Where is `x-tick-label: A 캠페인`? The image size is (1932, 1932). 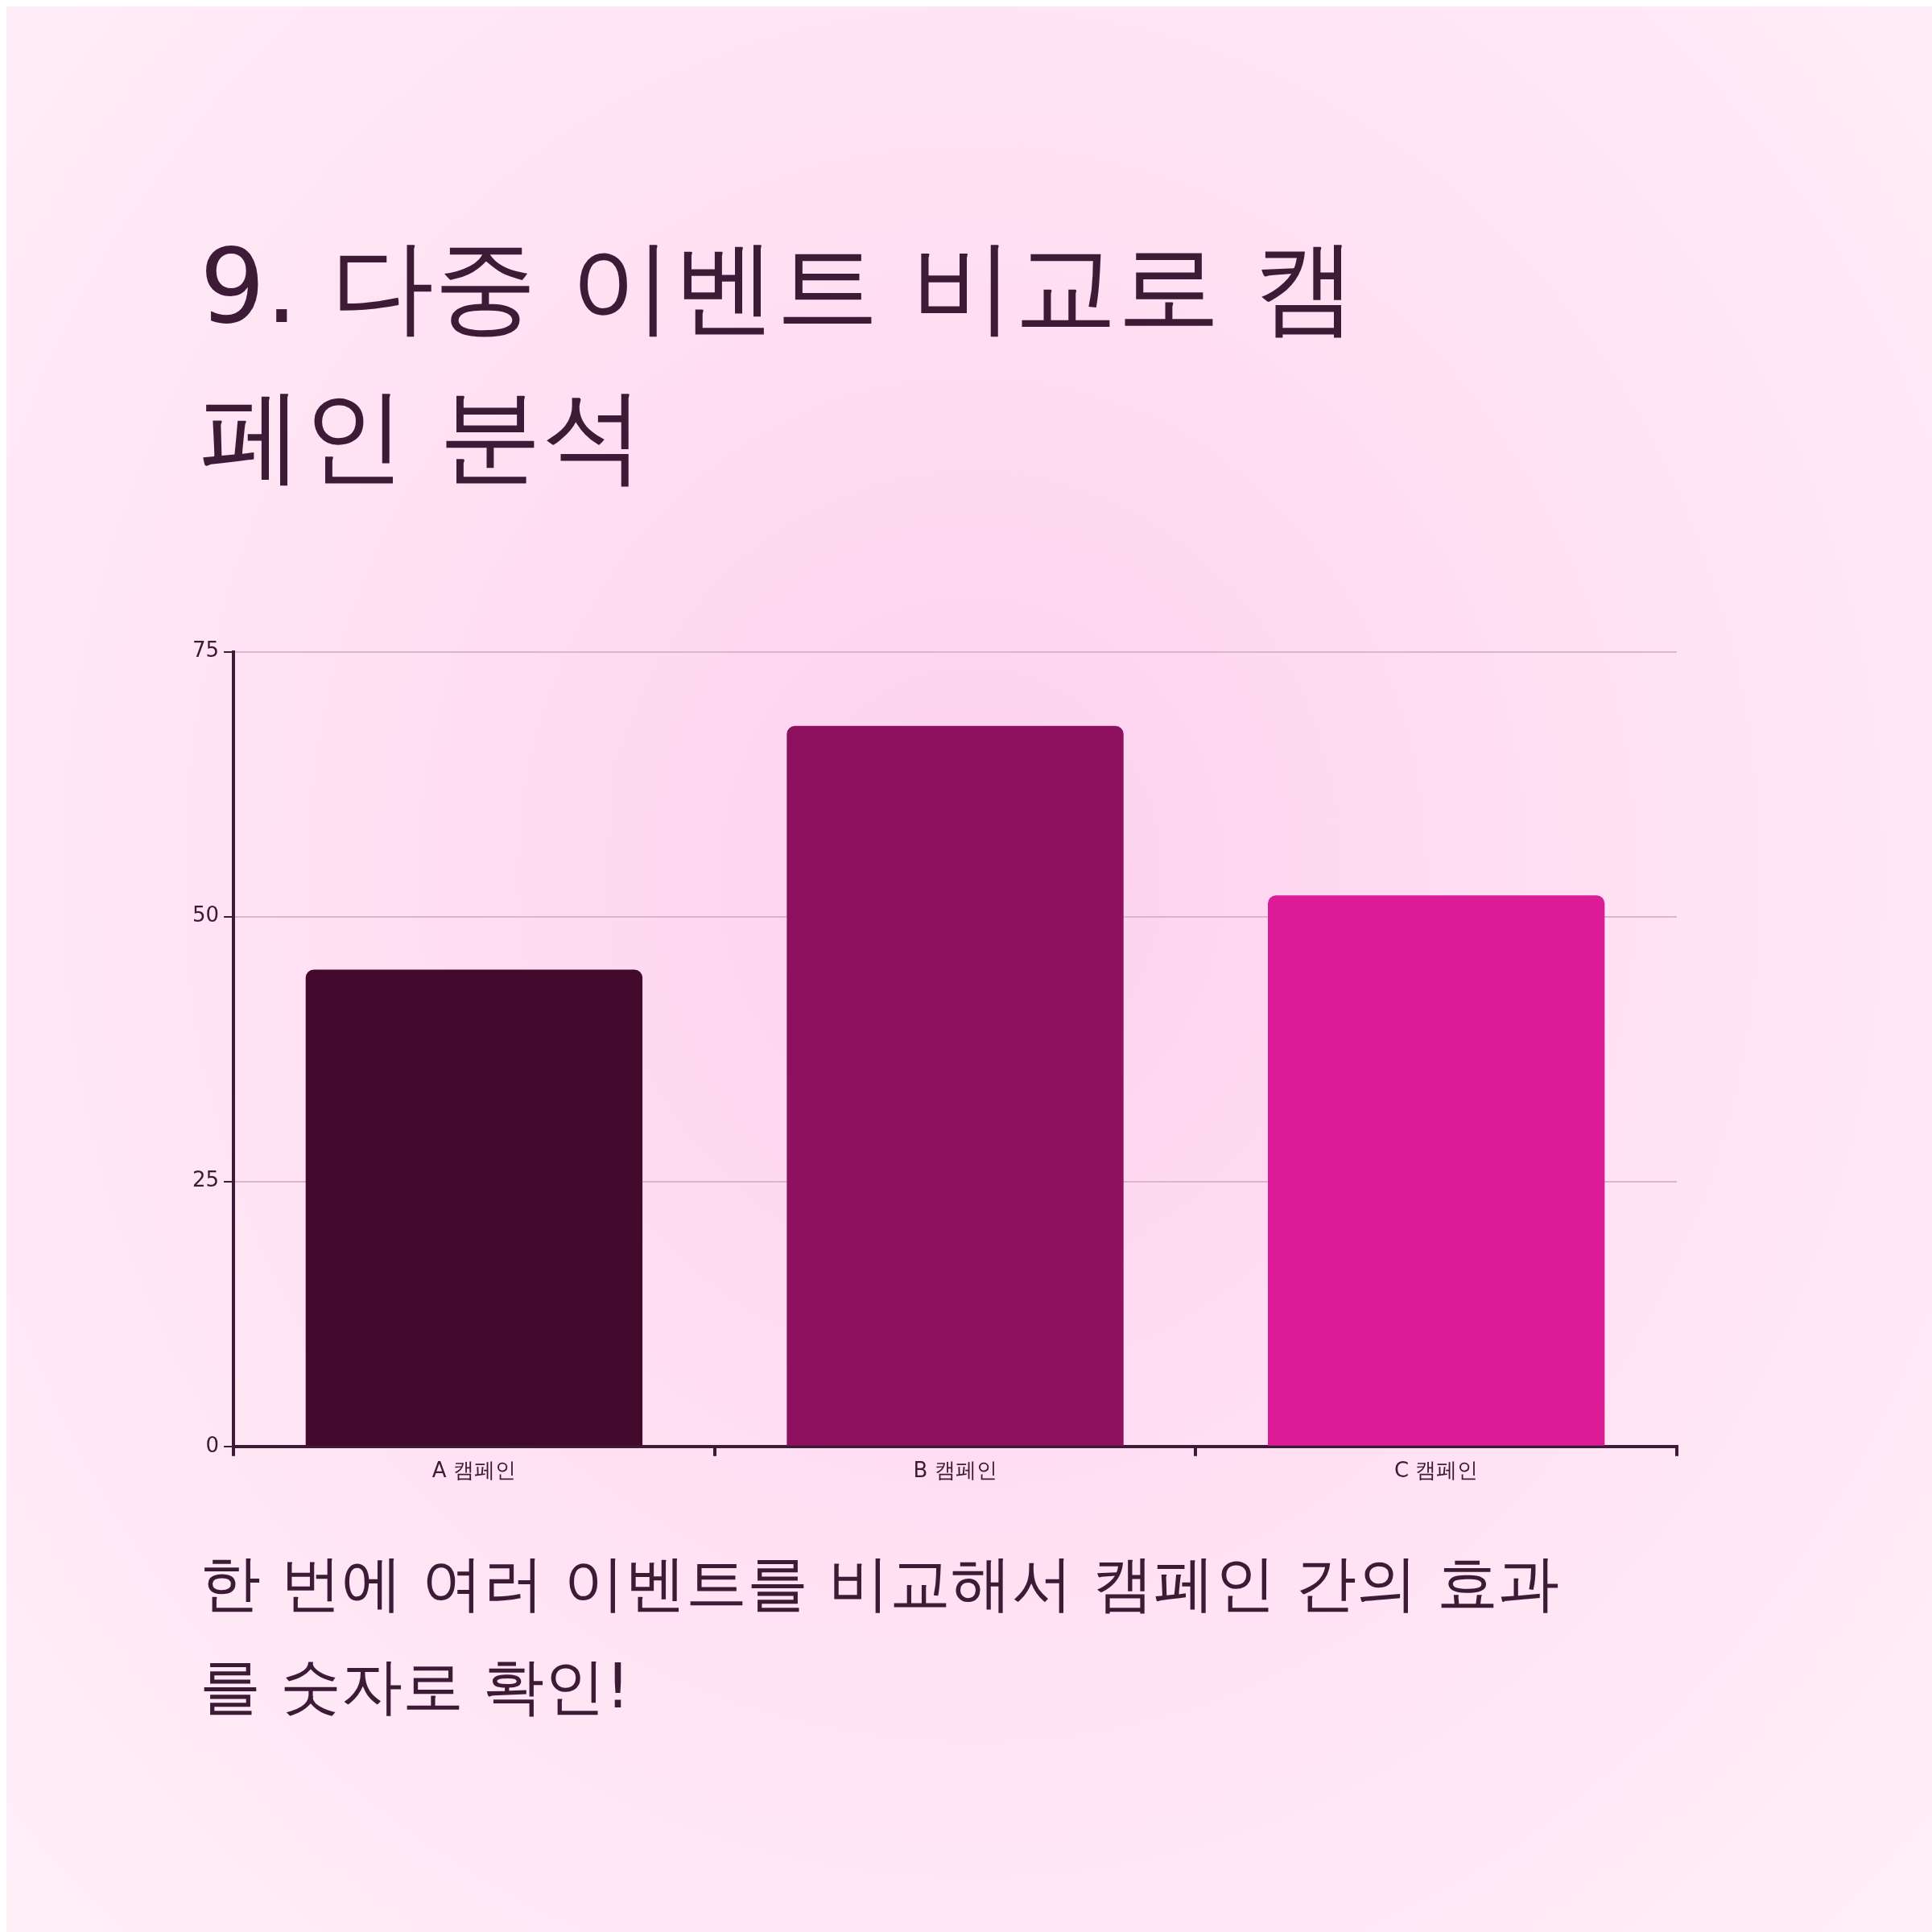 x-tick-label: A 캠페인 is located at coordinates (473, 1470).